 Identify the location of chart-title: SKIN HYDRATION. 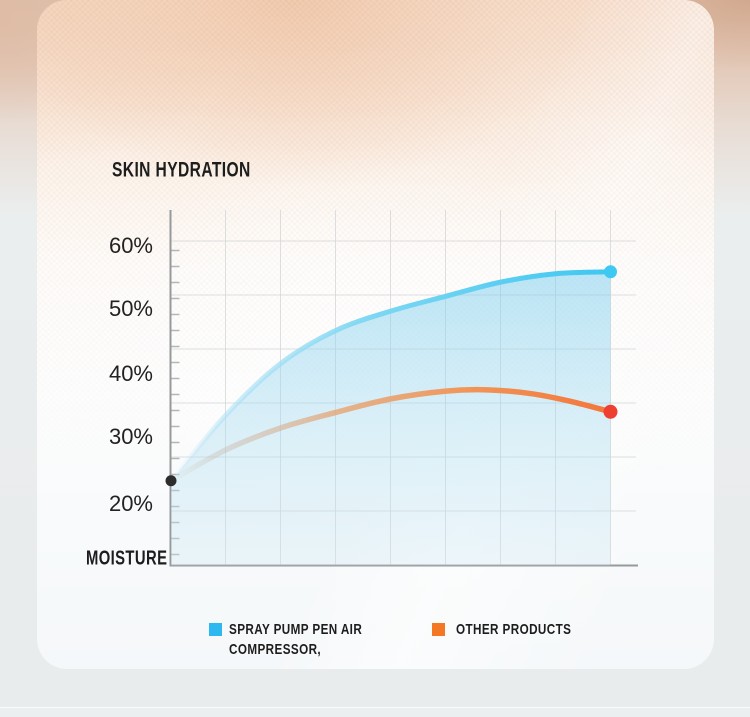
(181, 170).